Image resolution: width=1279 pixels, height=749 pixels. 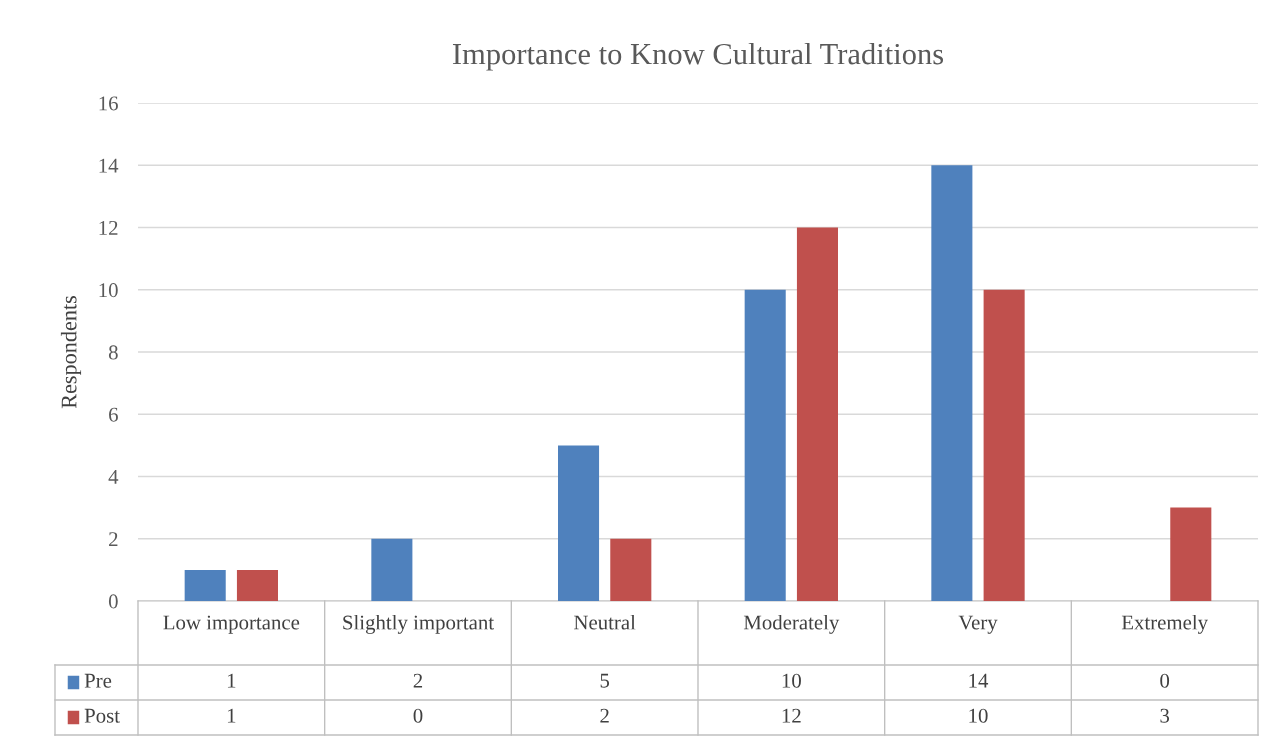 What do you see at coordinates (979, 680) in the screenshot?
I see `data-label: 14` at bounding box center [979, 680].